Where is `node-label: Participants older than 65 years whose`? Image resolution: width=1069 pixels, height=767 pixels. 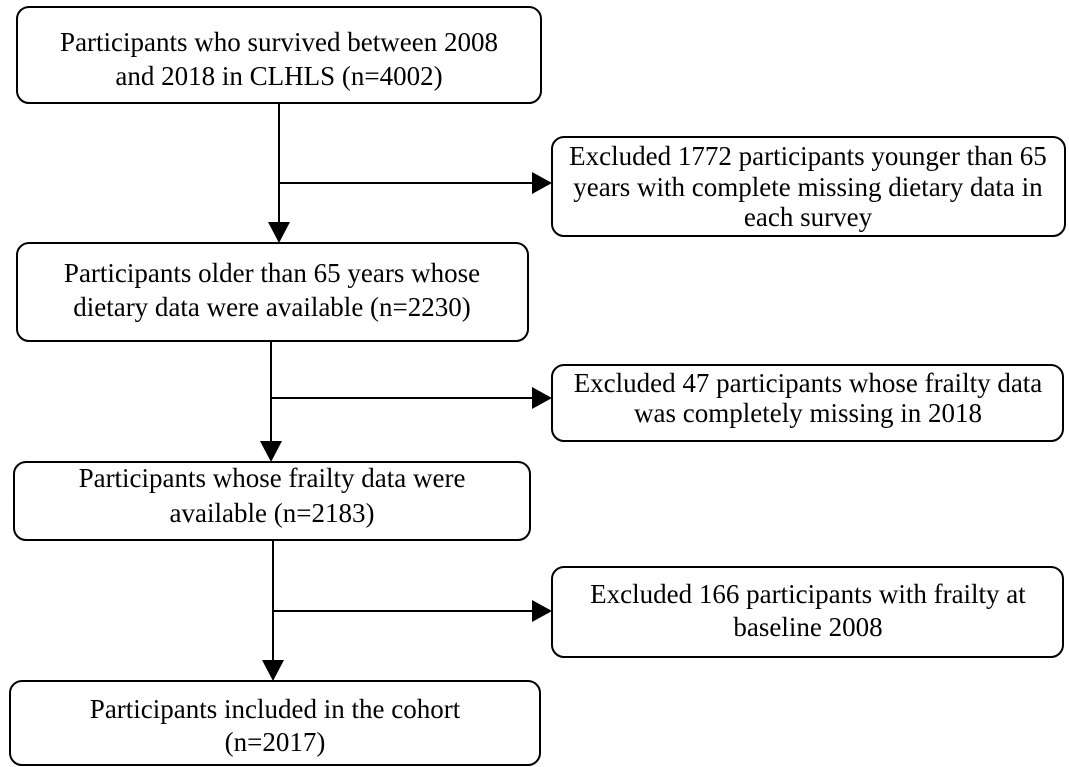
node-label: Participants older than 65 years whose is located at coordinates (272, 273).